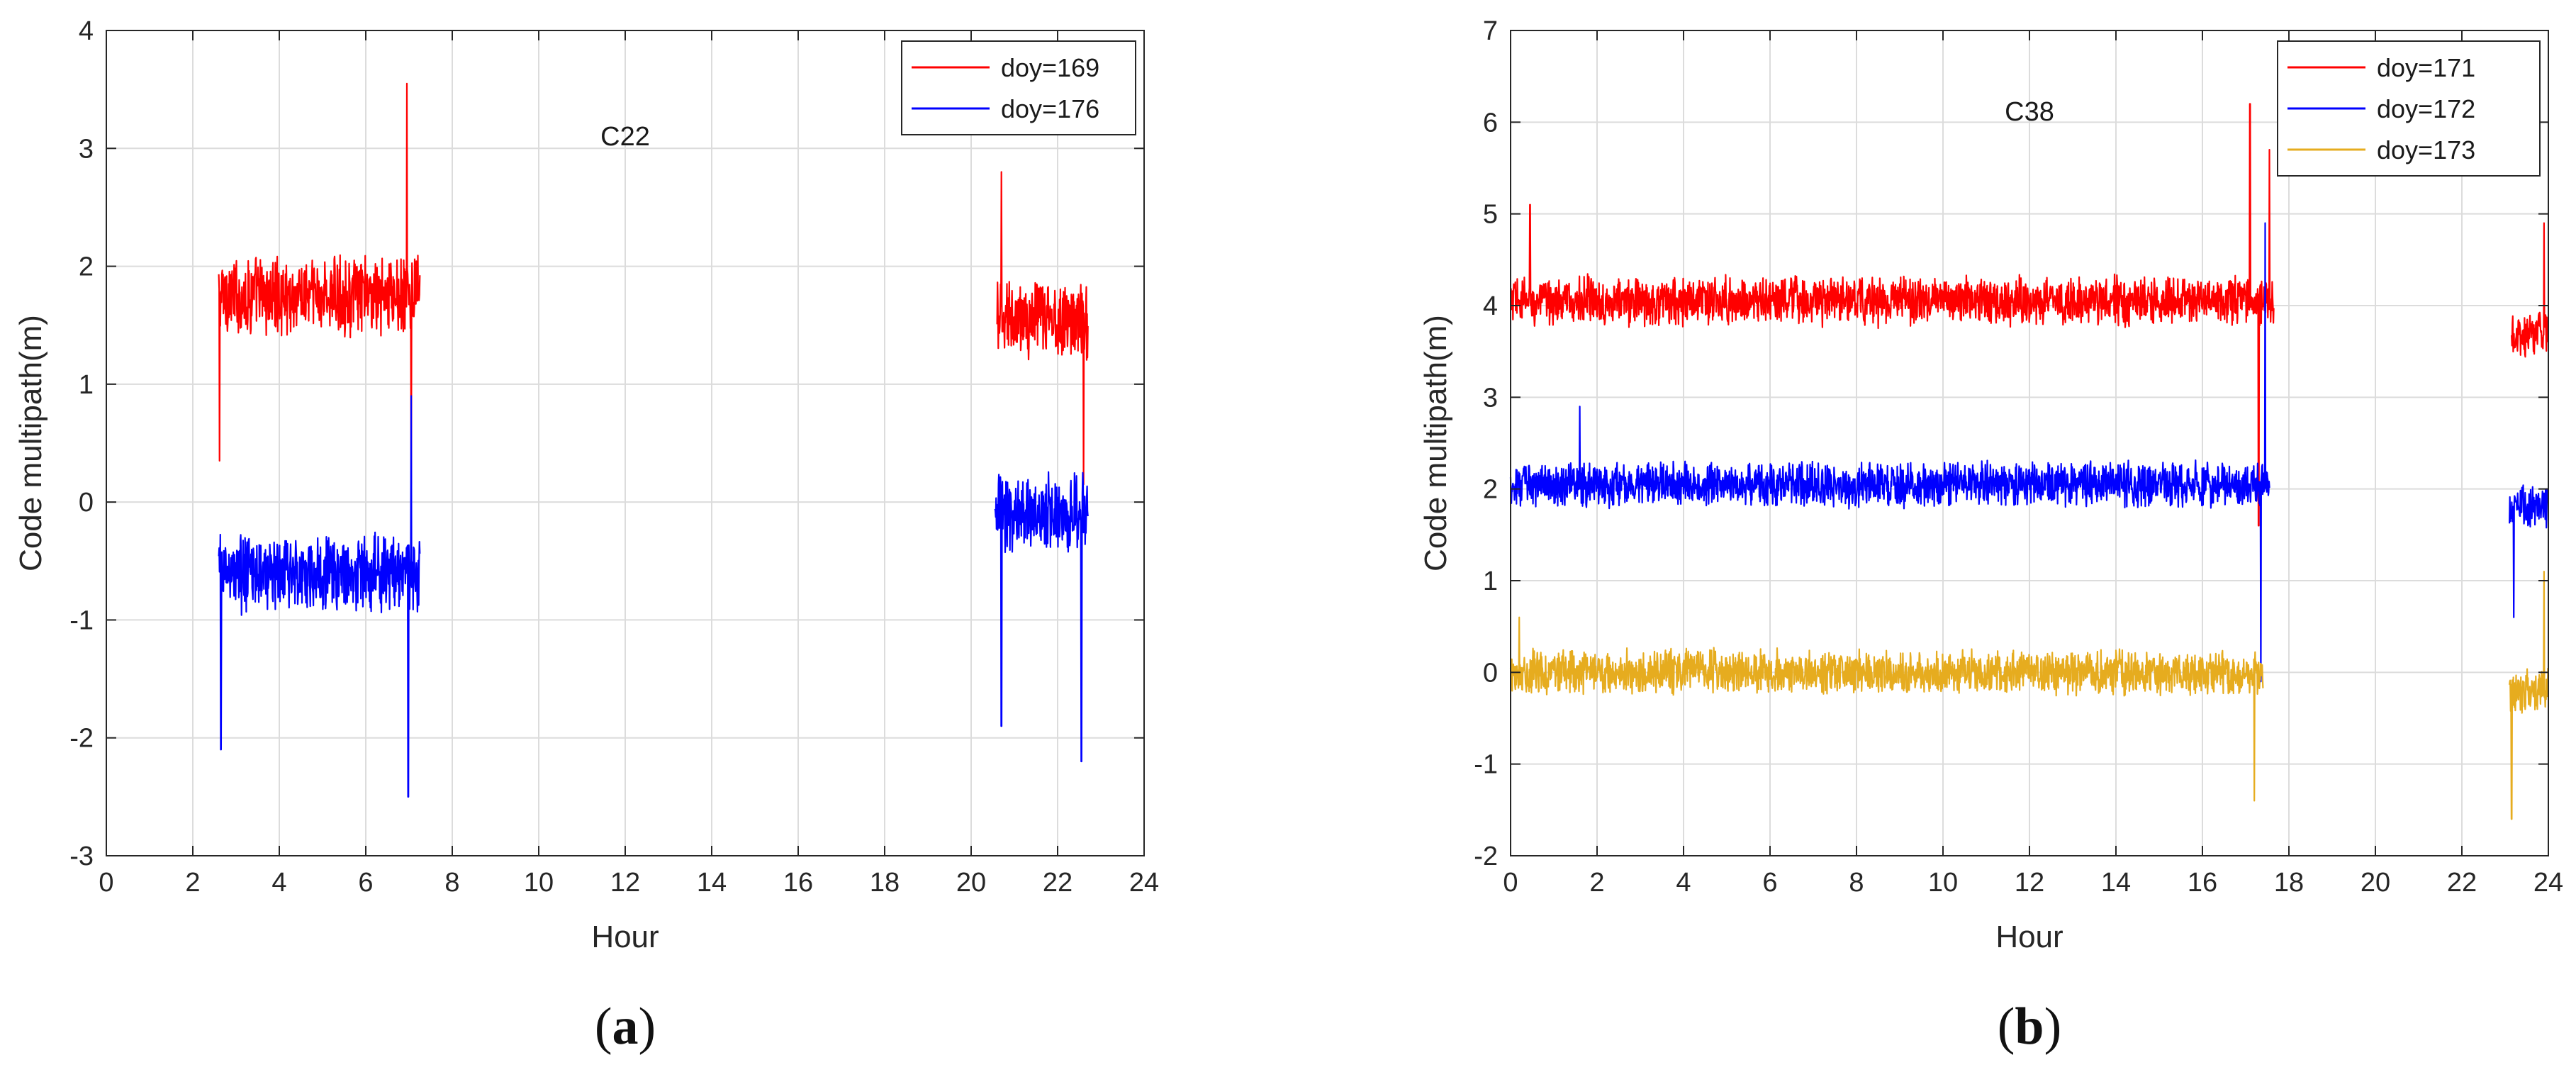 This screenshot has width=2576, height=1072. Describe the element at coordinates (2030, 112) in the screenshot. I see `annotation-b: C38` at that location.